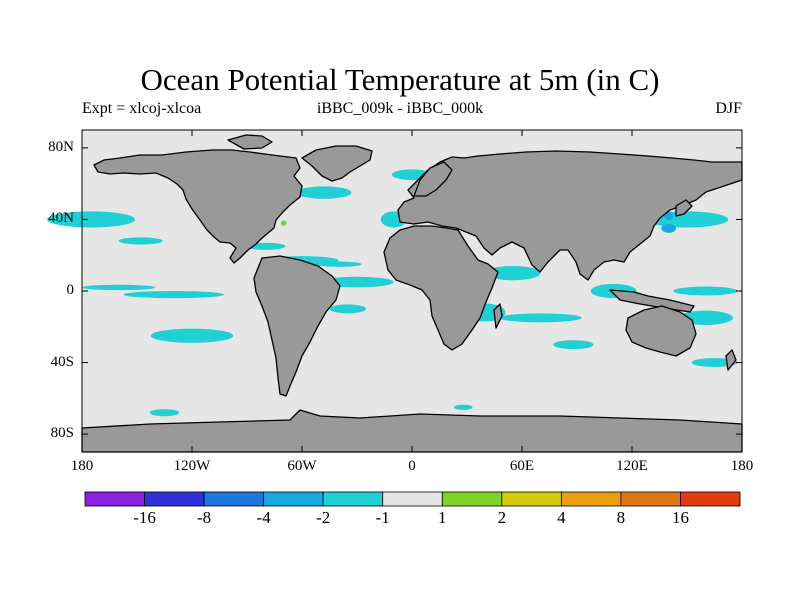  Describe the element at coordinates (684, 208) in the screenshot. I see `japan-land` at that location.